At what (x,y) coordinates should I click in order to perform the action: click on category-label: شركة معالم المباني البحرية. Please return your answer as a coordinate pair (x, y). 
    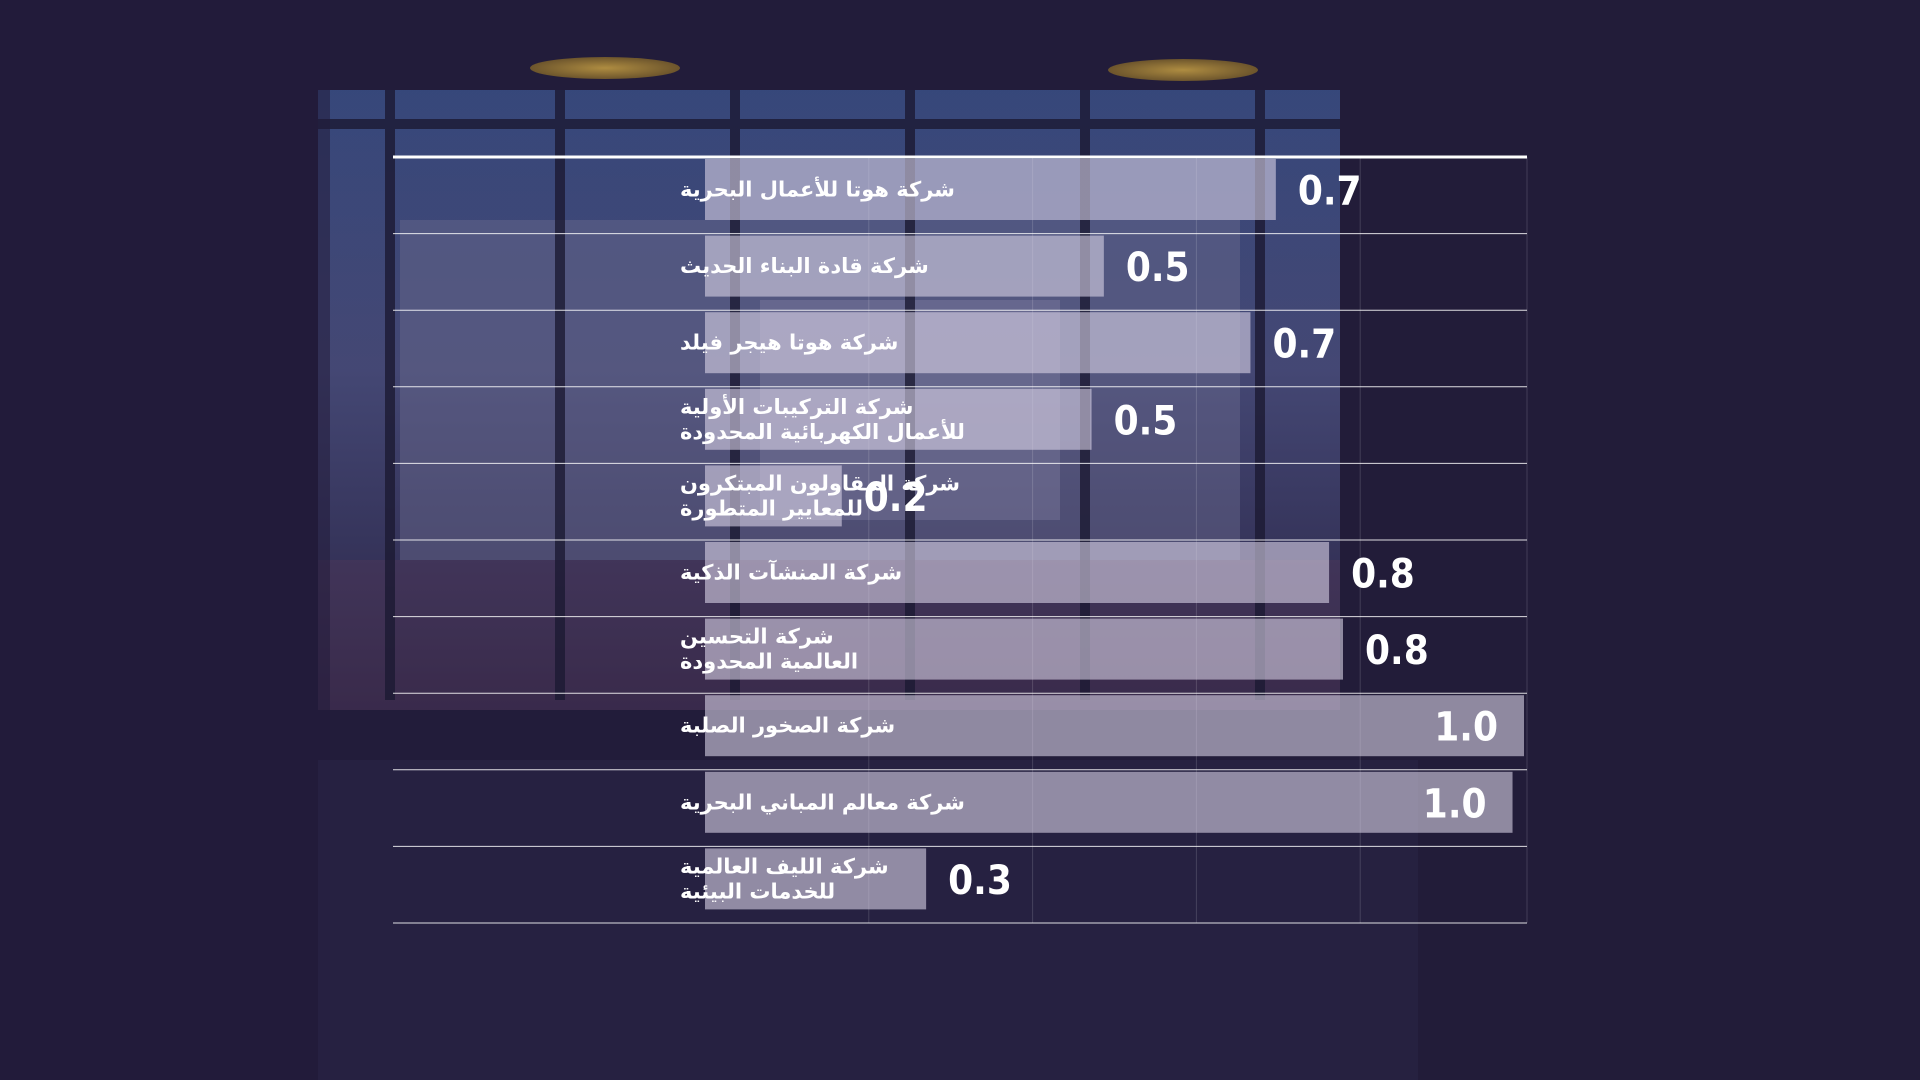
    Looking at the image, I should click on (822, 802).